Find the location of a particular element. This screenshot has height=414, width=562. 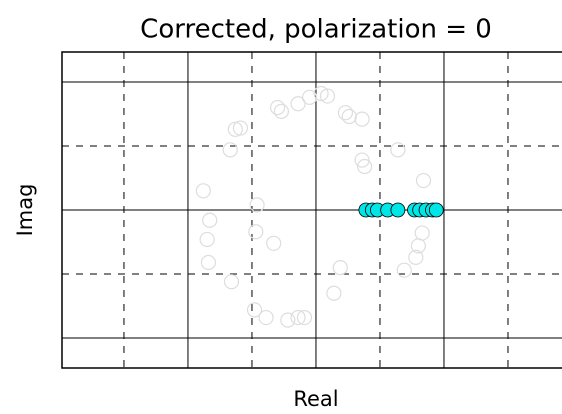

x-axis-label: Real is located at coordinates (315, 399).